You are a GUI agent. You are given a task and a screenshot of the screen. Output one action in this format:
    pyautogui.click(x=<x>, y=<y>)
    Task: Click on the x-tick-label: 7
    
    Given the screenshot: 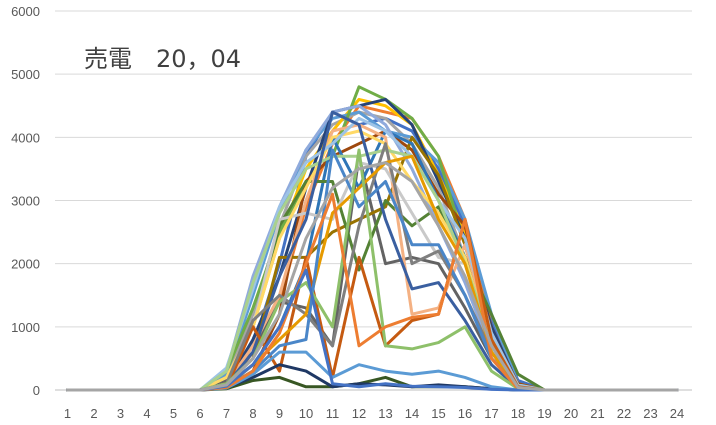 What is the action you would take?
    pyautogui.click(x=226, y=413)
    